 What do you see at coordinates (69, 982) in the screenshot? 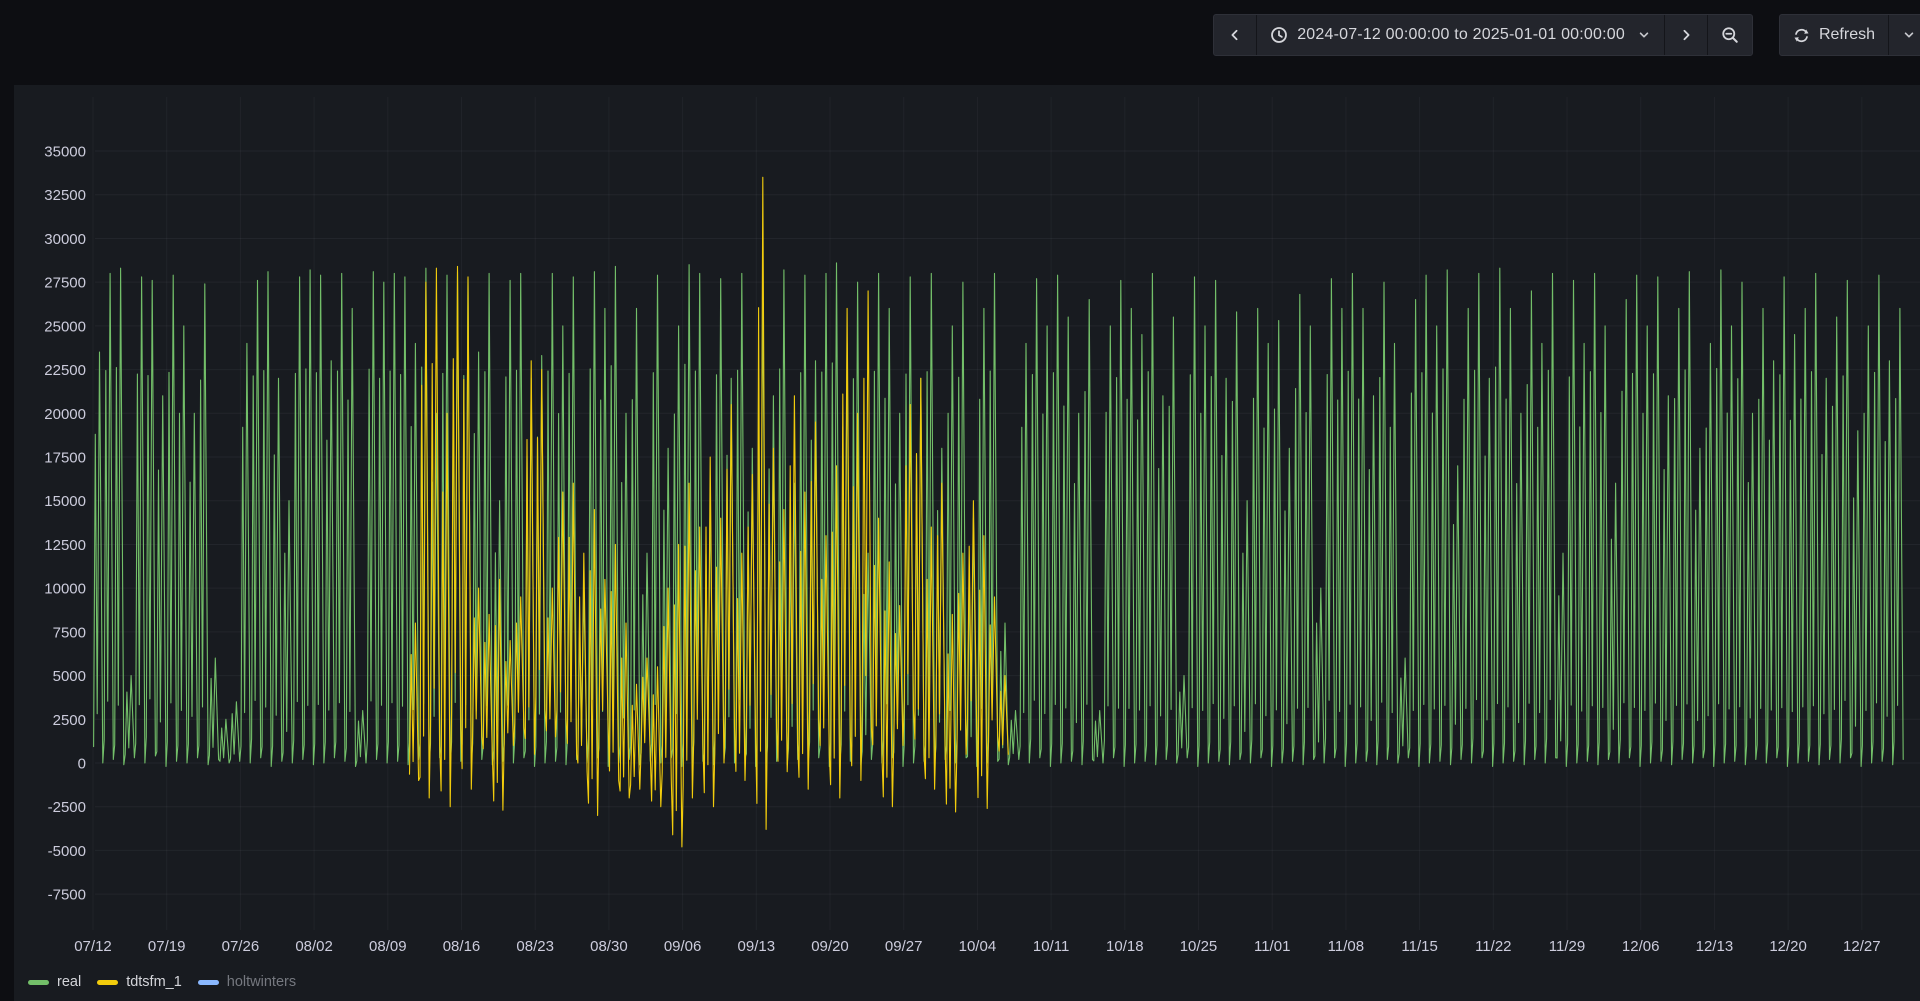
I see `legend-label: real` at bounding box center [69, 982].